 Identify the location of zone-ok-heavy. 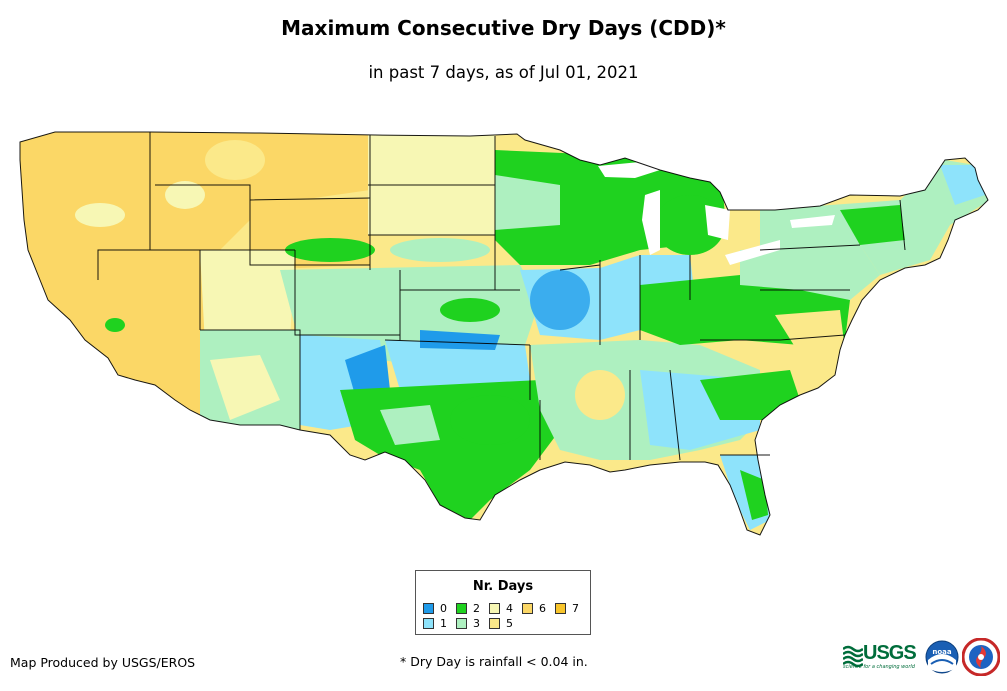
(460, 340).